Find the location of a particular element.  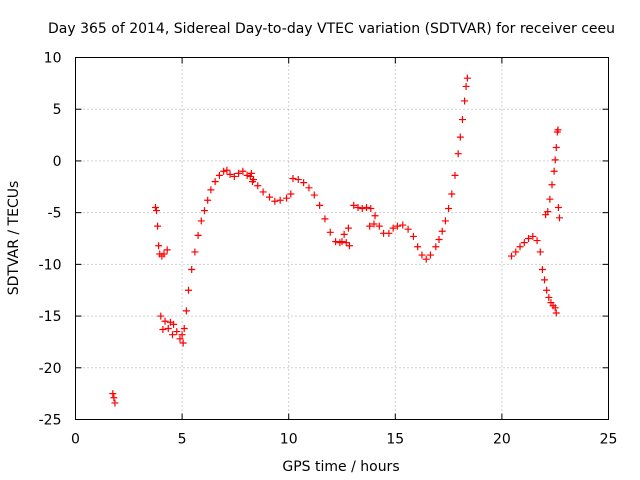

y-tick-label: 10 is located at coordinates (53, 59).